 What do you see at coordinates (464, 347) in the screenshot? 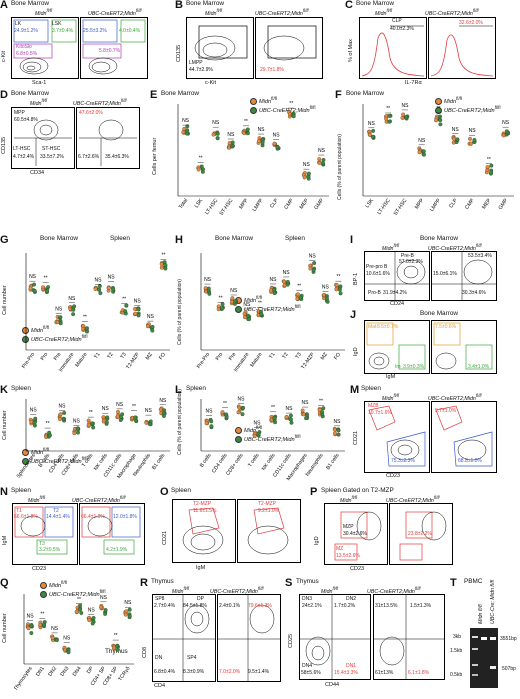
I see `flow-plot-ko: 7.5±0.6% 3.4±1.0%` at bounding box center [464, 347].